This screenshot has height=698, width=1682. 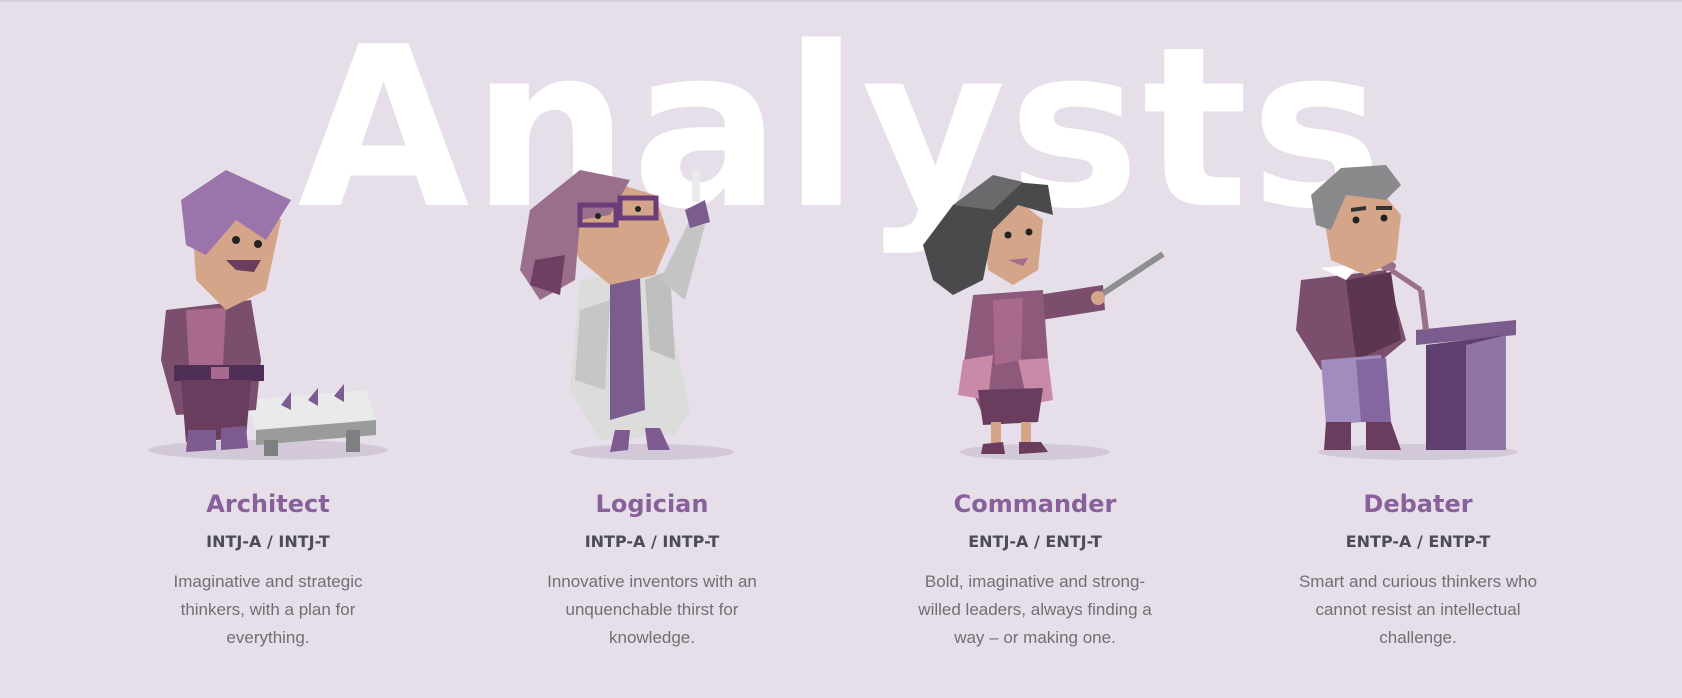 I want to click on card-type-codes: ENTP-A / ENTP-T, so click(x=1418, y=541).